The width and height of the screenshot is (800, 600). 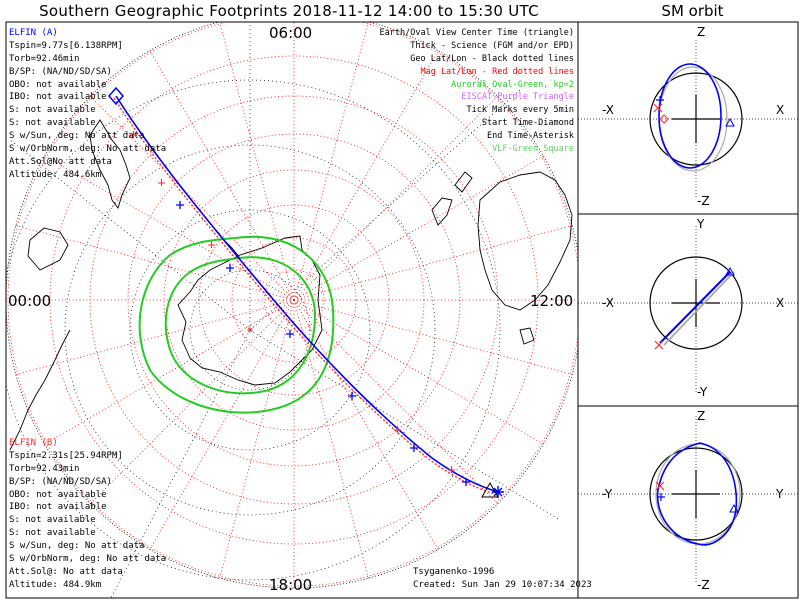 I want to click on elfin-a-line: Altitude: 484.6km, so click(x=55, y=174).